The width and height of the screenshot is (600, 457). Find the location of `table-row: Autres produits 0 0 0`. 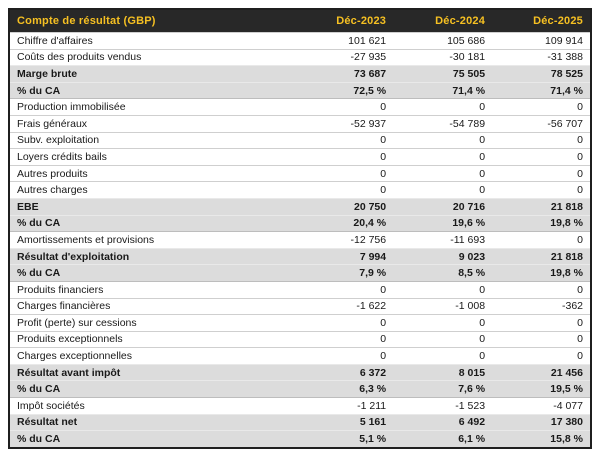

table-row: Autres produits 0 0 0 is located at coordinates (300, 173).